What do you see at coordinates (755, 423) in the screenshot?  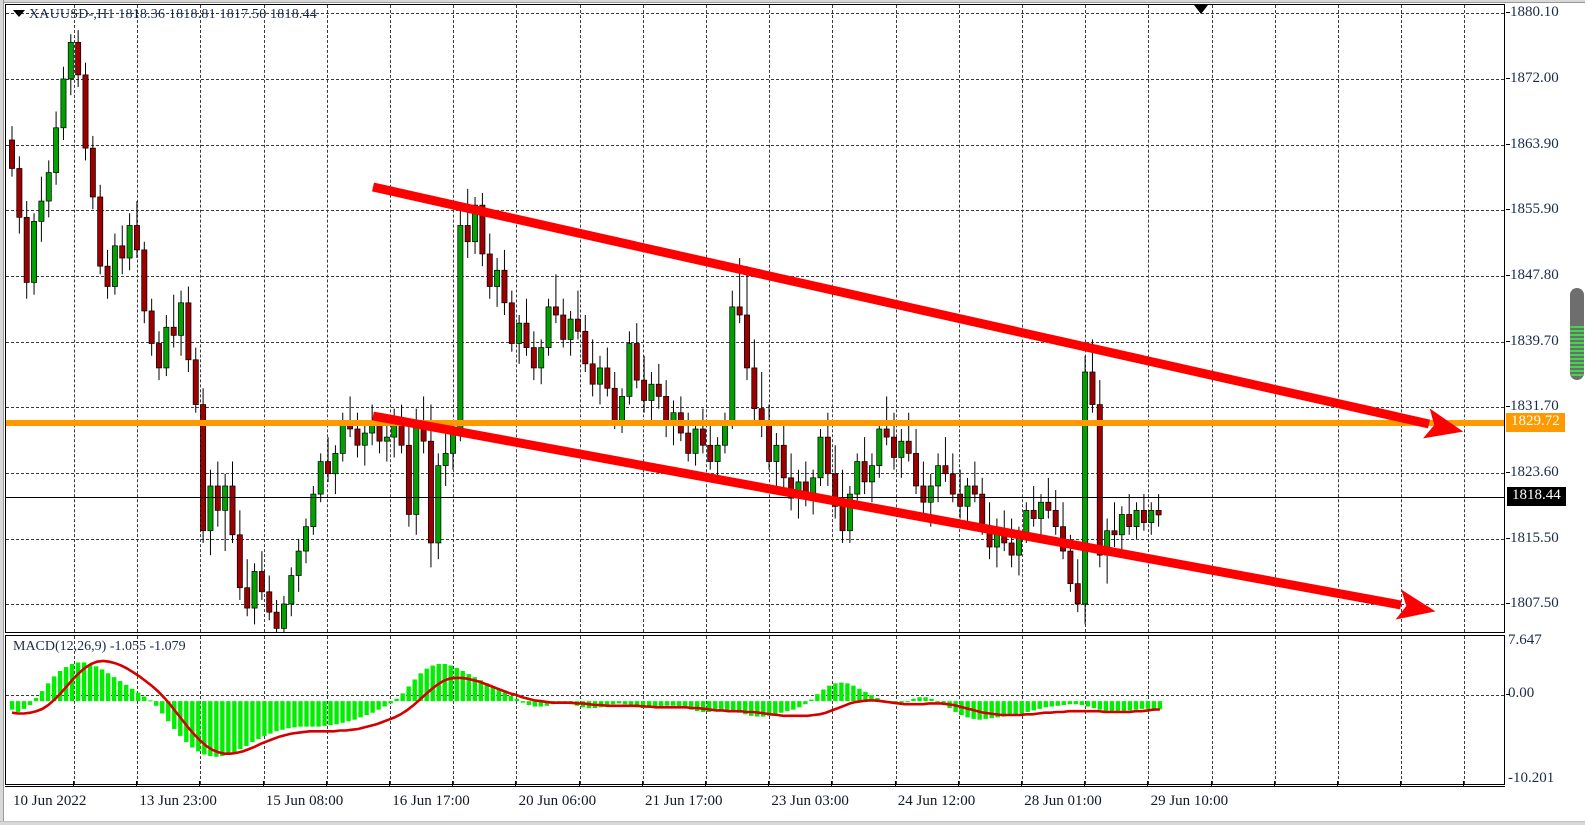 I see `resistance-level-line` at bounding box center [755, 423].